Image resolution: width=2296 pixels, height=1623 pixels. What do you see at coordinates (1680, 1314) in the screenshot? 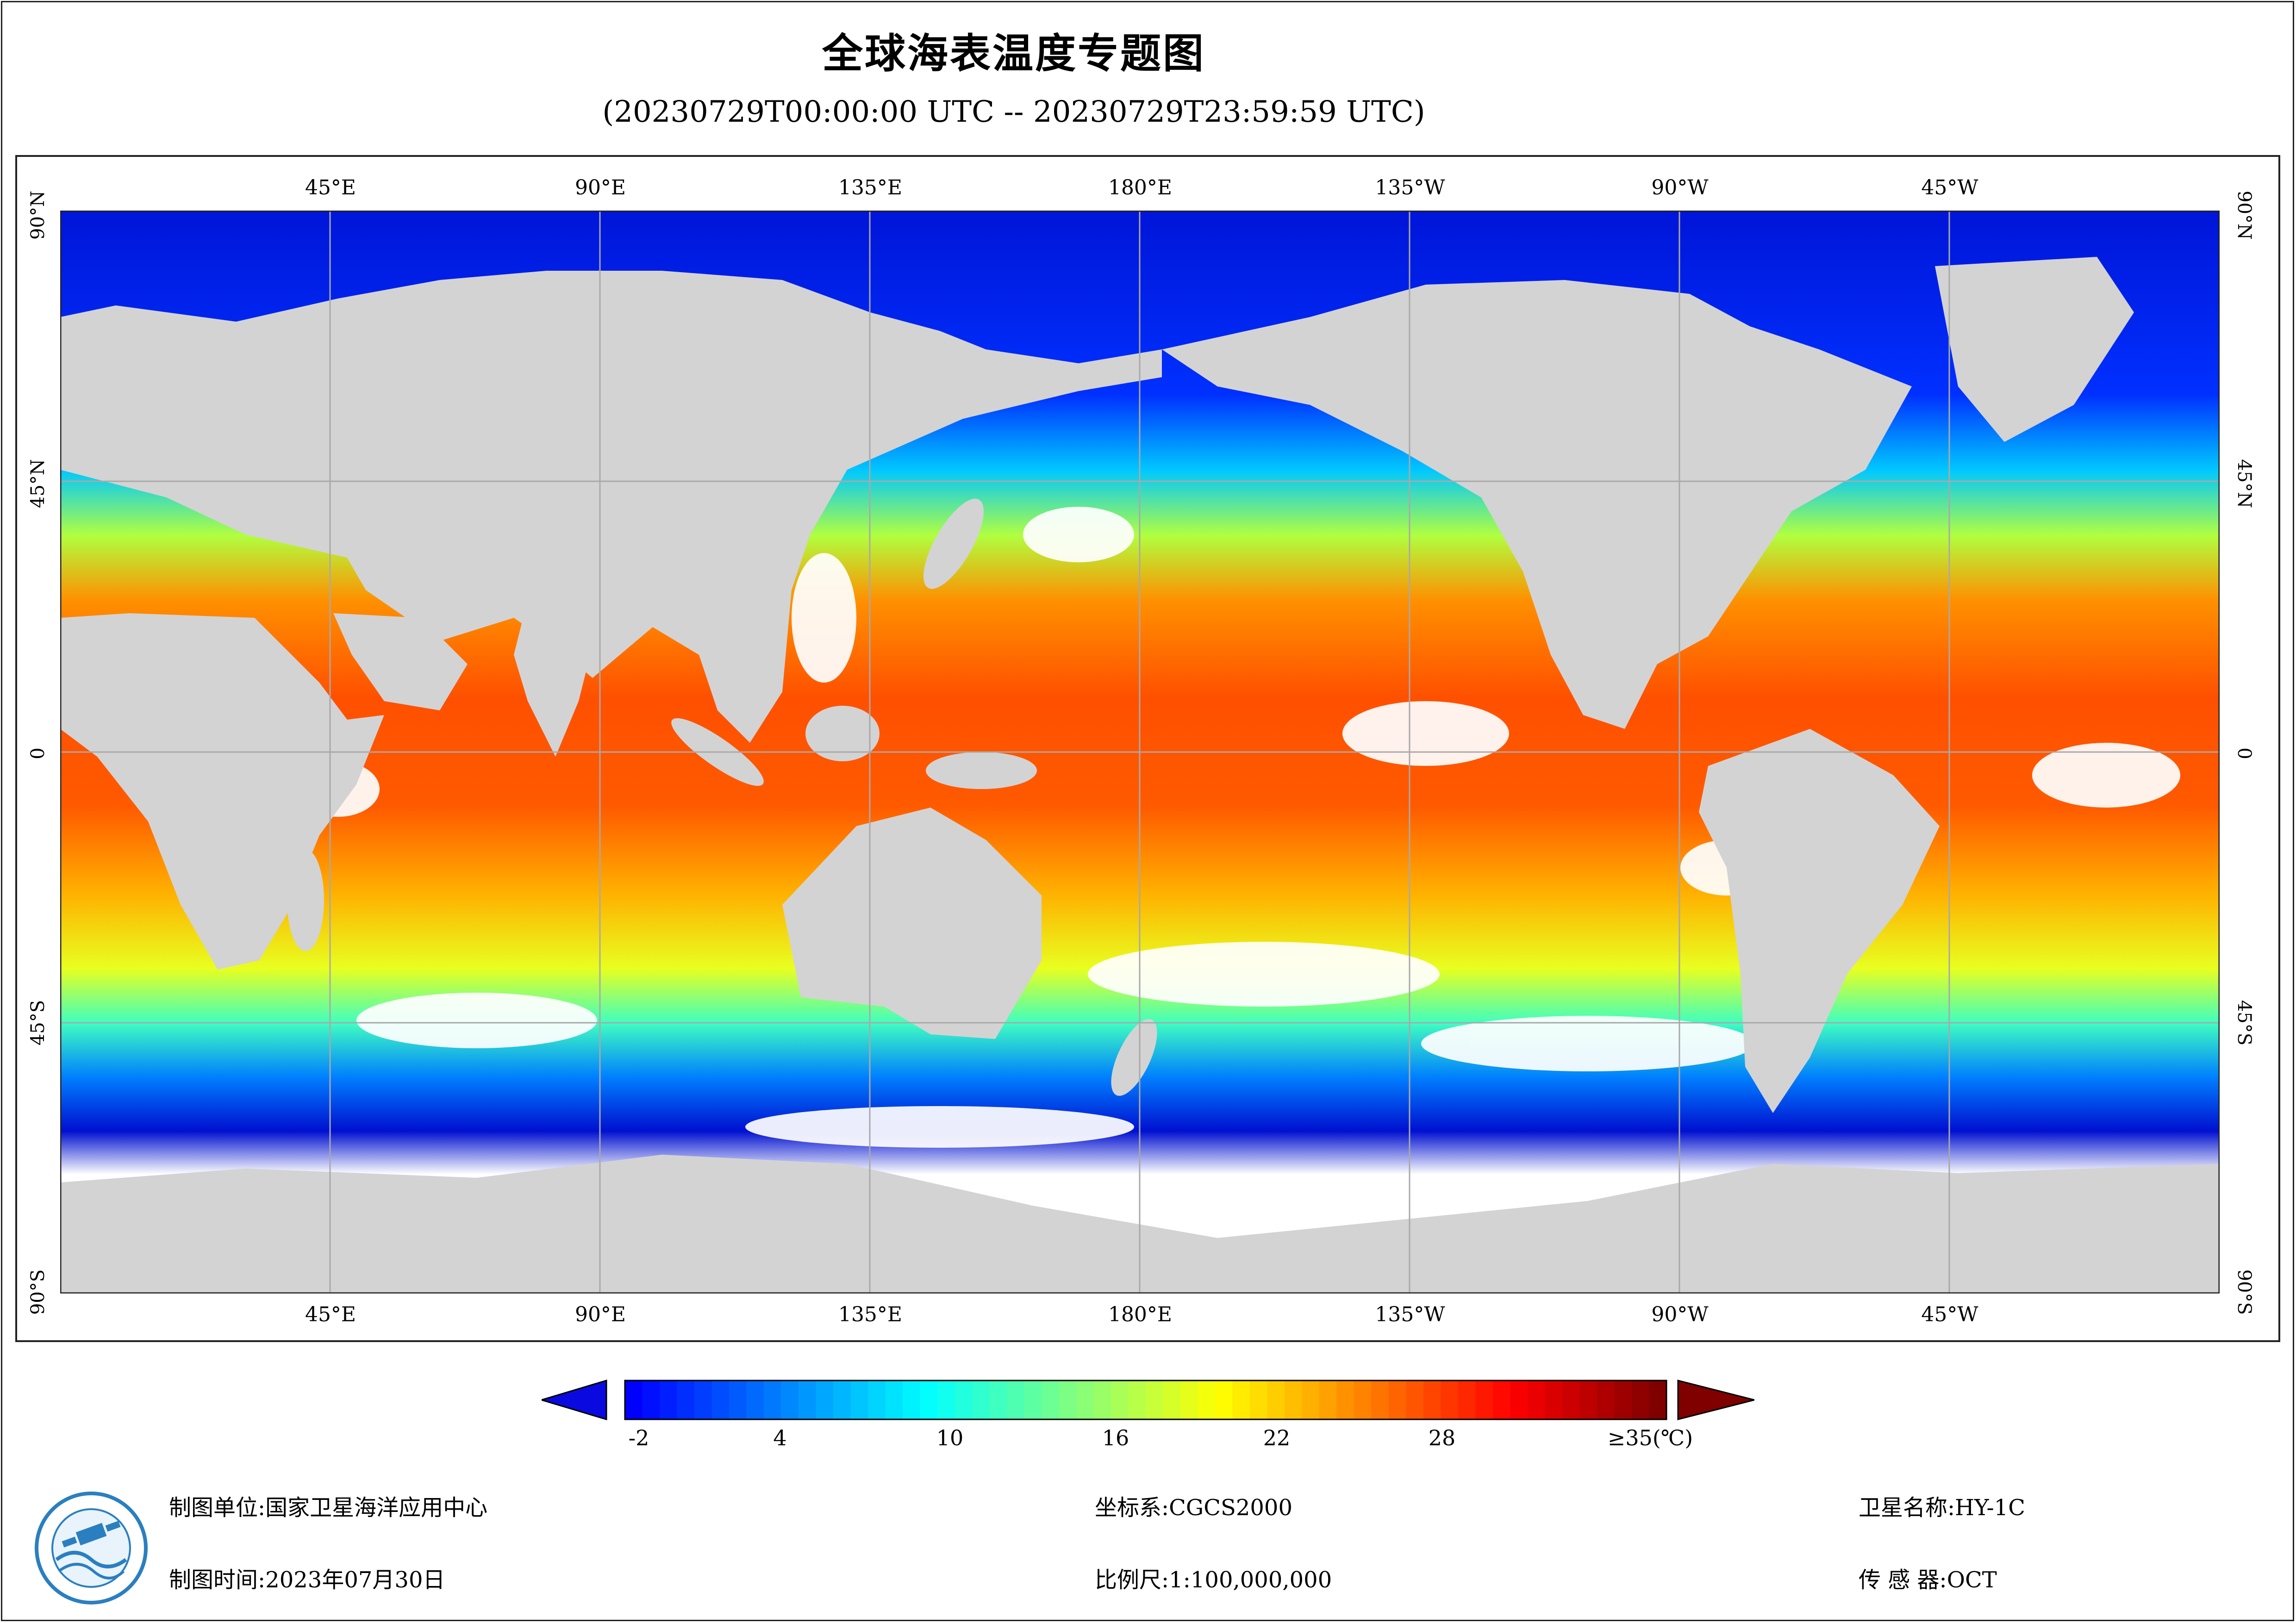
I see `lon-label-bottom-90w: 90°W` at bounding box center [1680, 1314].